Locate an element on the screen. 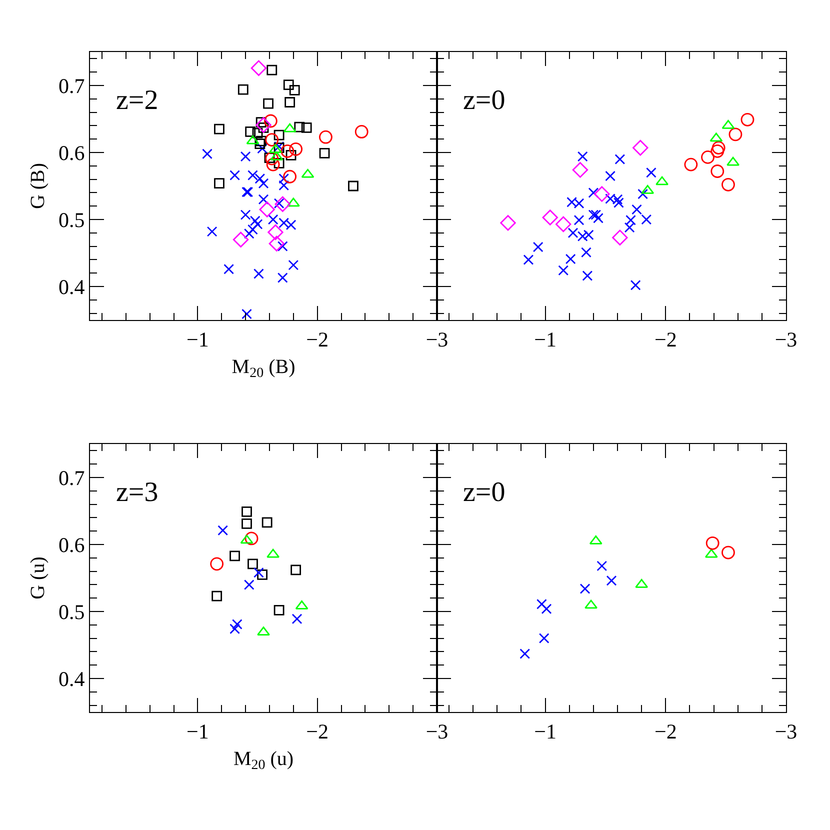 This screenshot has height=830, width=830. y-axis-title: G (u) is located at coordinates (37, 578).